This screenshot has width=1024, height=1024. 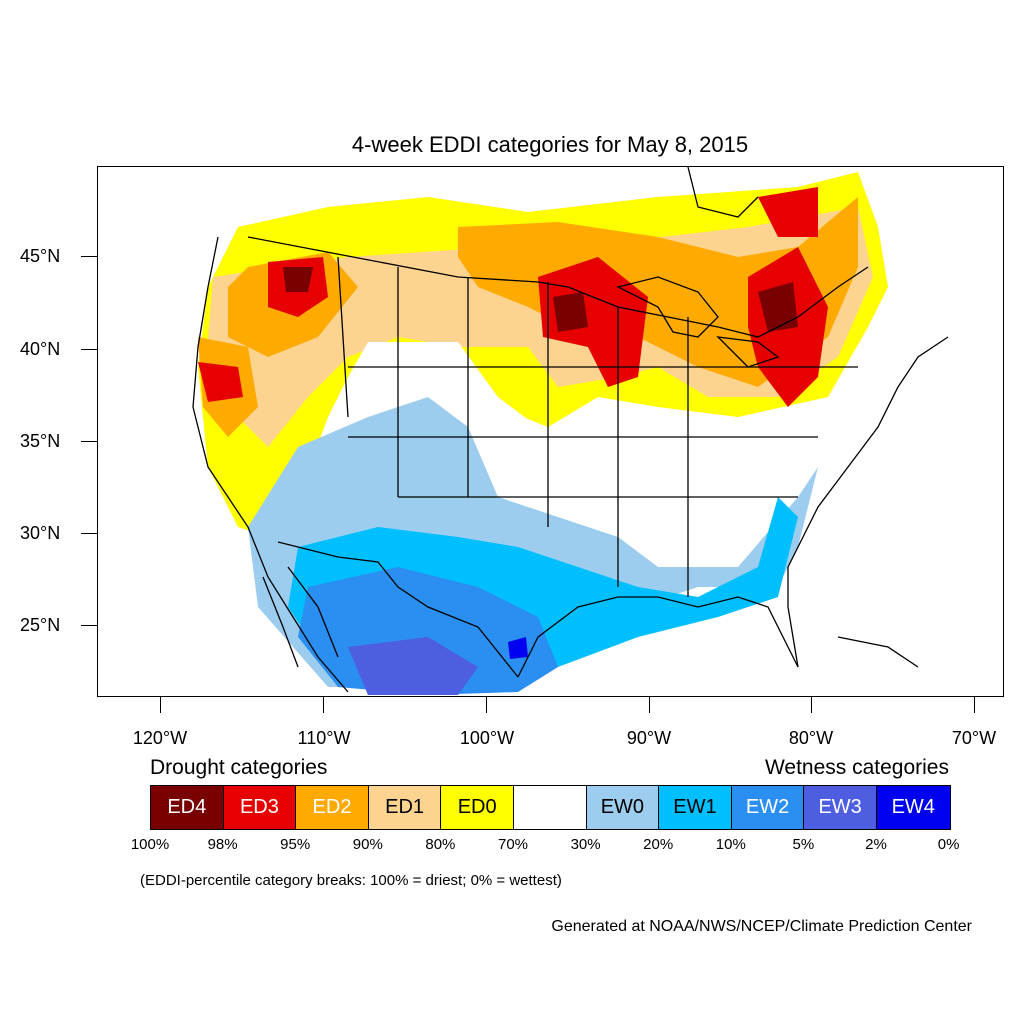 What do you see at coordinates (518, 648) in the screenshot?
I see `region-ew4-tx` at bounding box center [518, 648].